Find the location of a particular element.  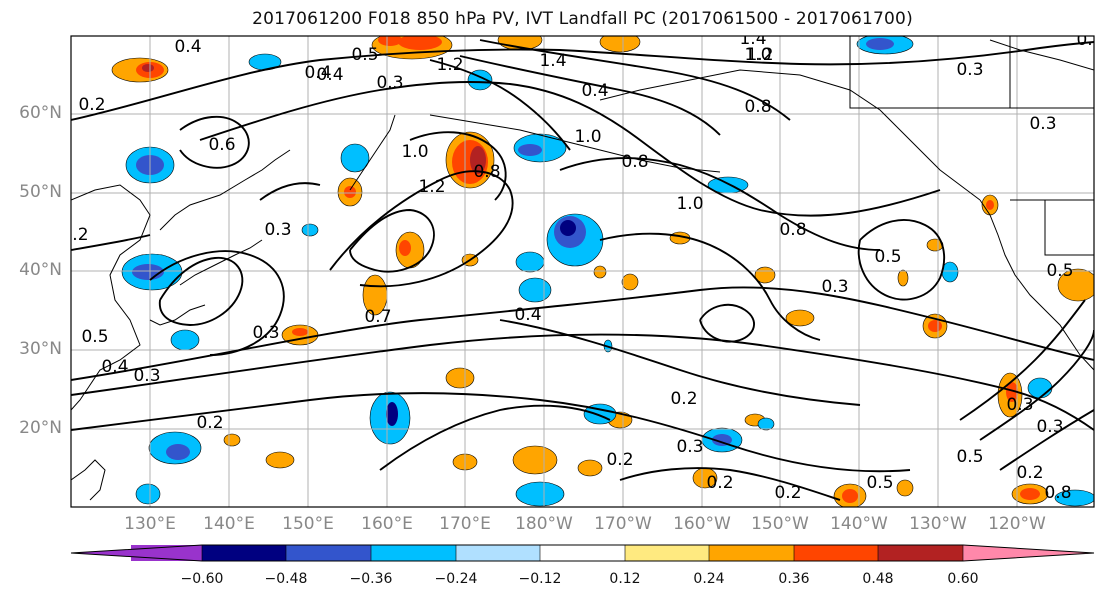

contour-label: 1.2 is located at coordinates (449, 65).